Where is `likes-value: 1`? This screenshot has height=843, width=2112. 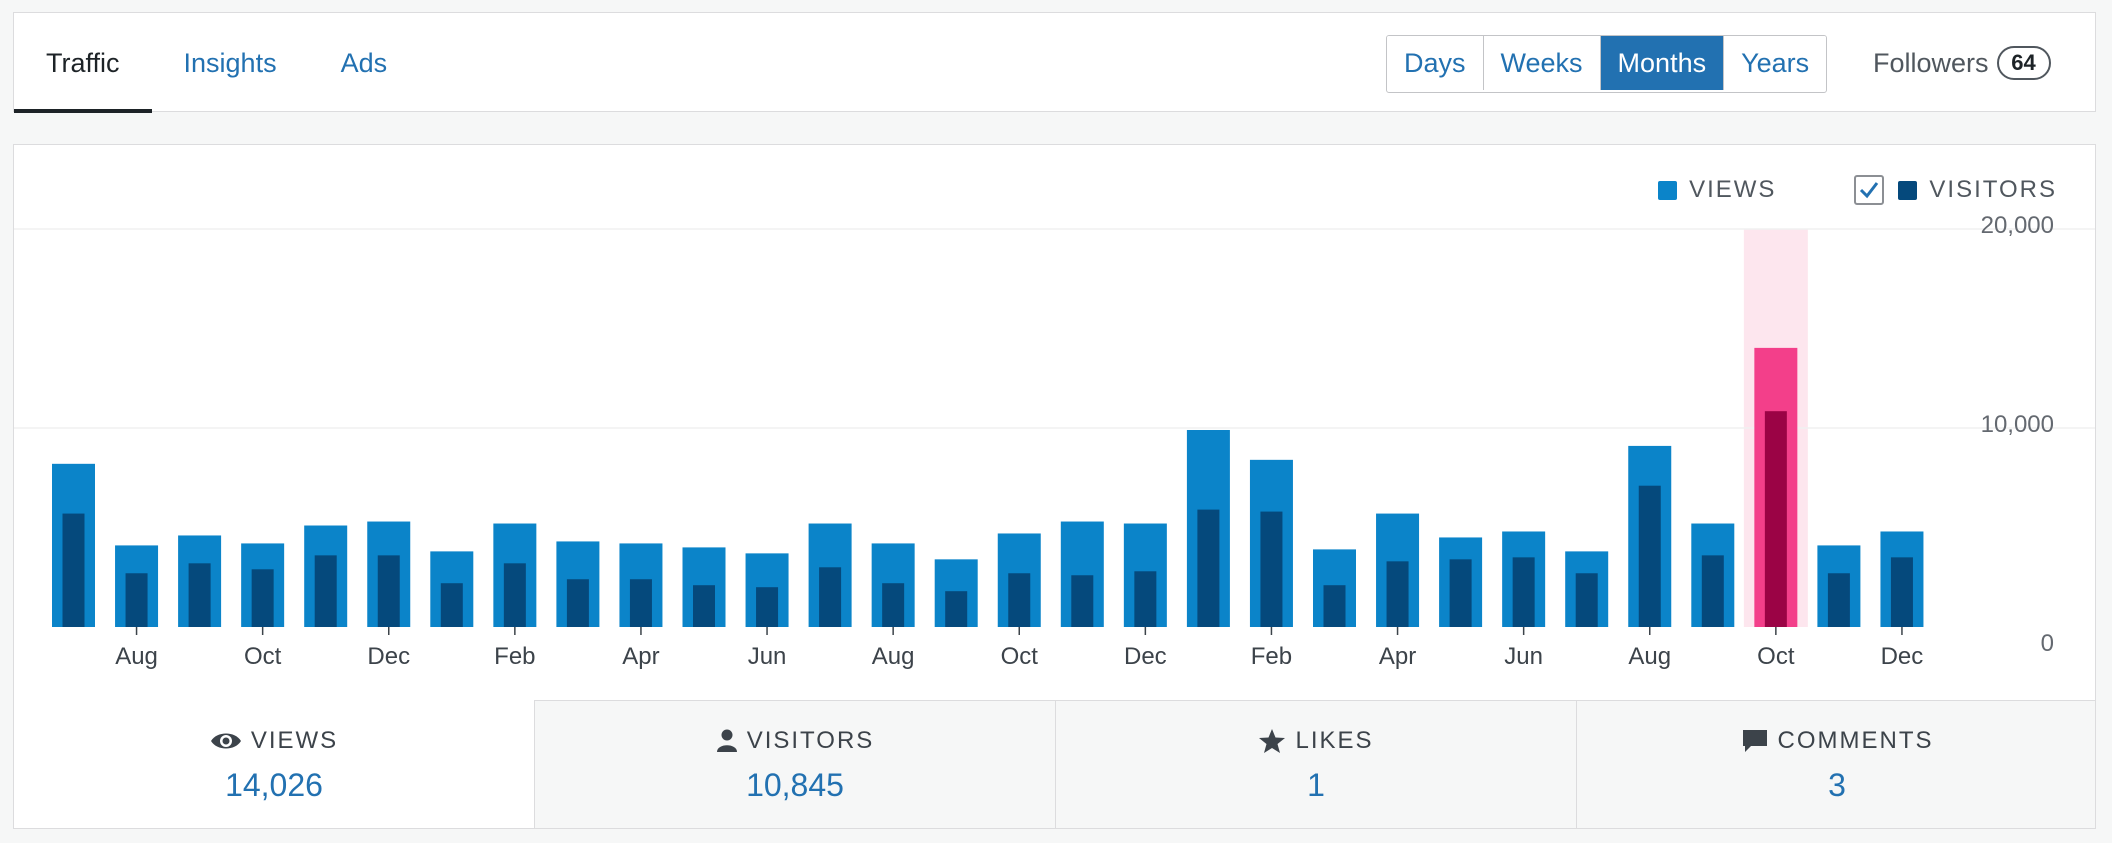 likes-value: 1 is located at coordinates (1316, 785).